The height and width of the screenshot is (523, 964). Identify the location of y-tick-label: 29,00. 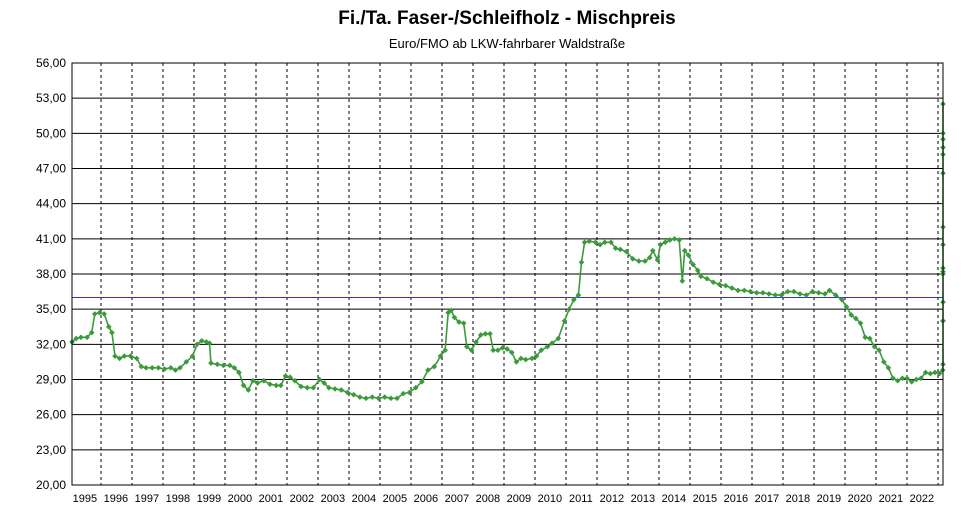
(51, 380).